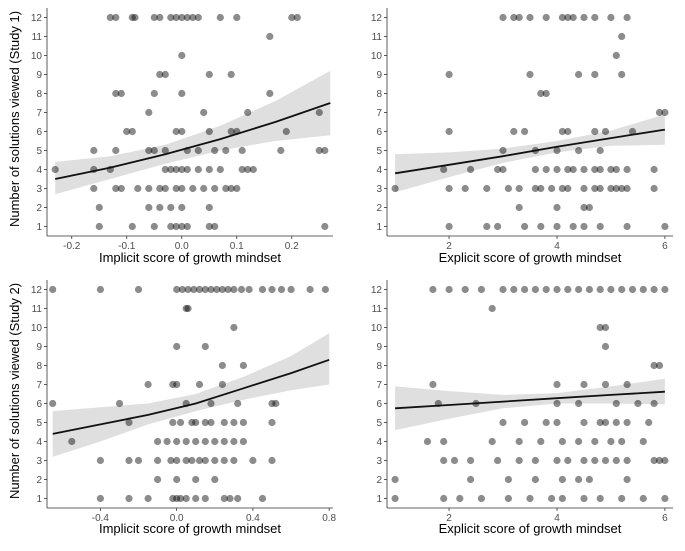 The width and height of the screenshot is (685, 551). What do you see at coordinates (557, 518) in the screenshot?
I see `x-tick-label: 4` at bounding box center [557, 518].